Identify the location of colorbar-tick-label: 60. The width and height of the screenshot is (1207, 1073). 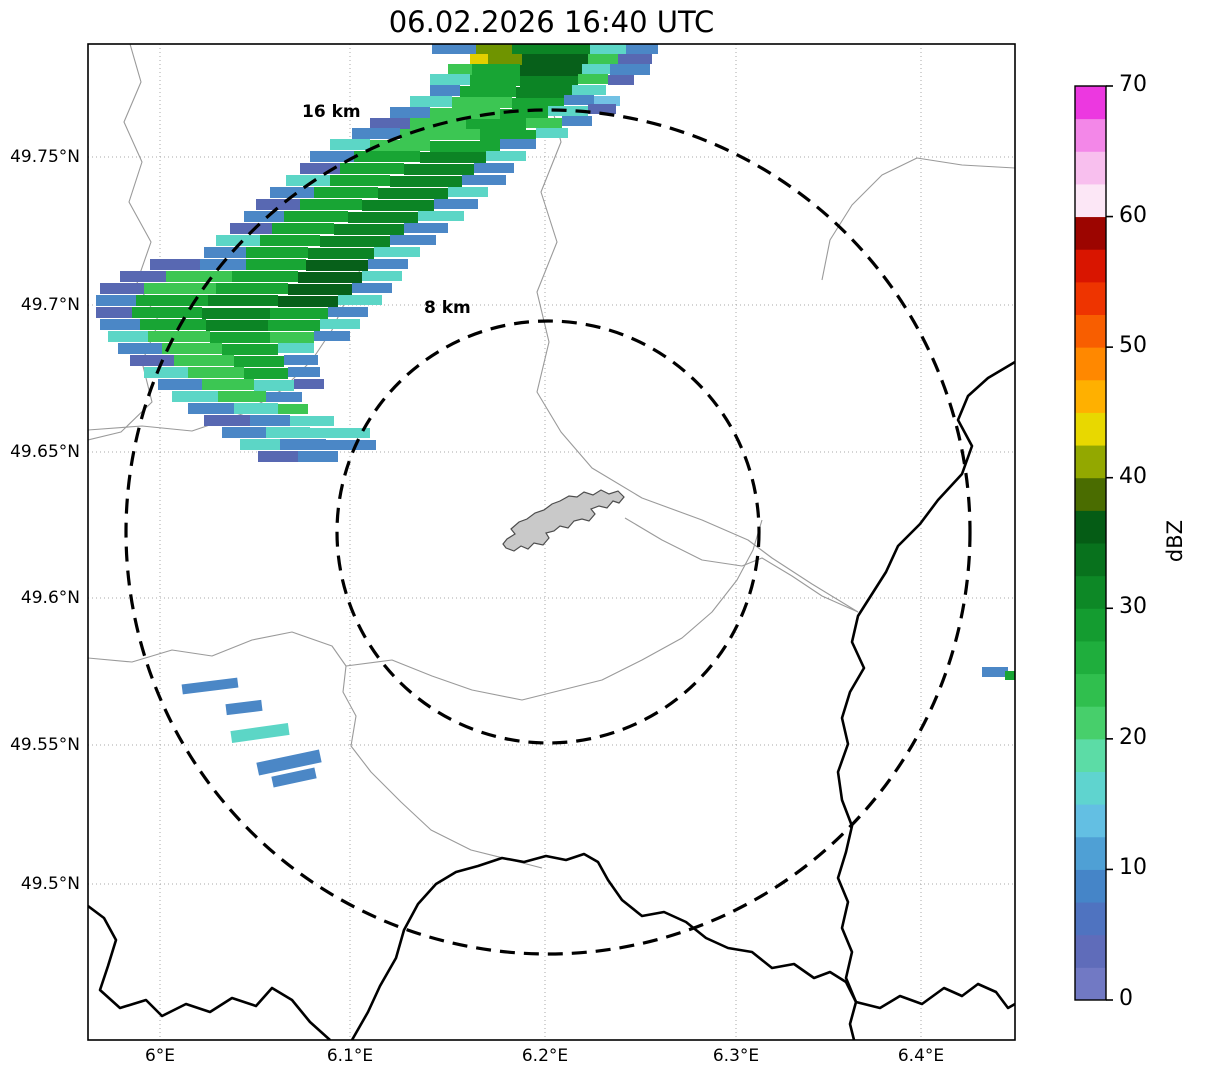
(1133, 215).